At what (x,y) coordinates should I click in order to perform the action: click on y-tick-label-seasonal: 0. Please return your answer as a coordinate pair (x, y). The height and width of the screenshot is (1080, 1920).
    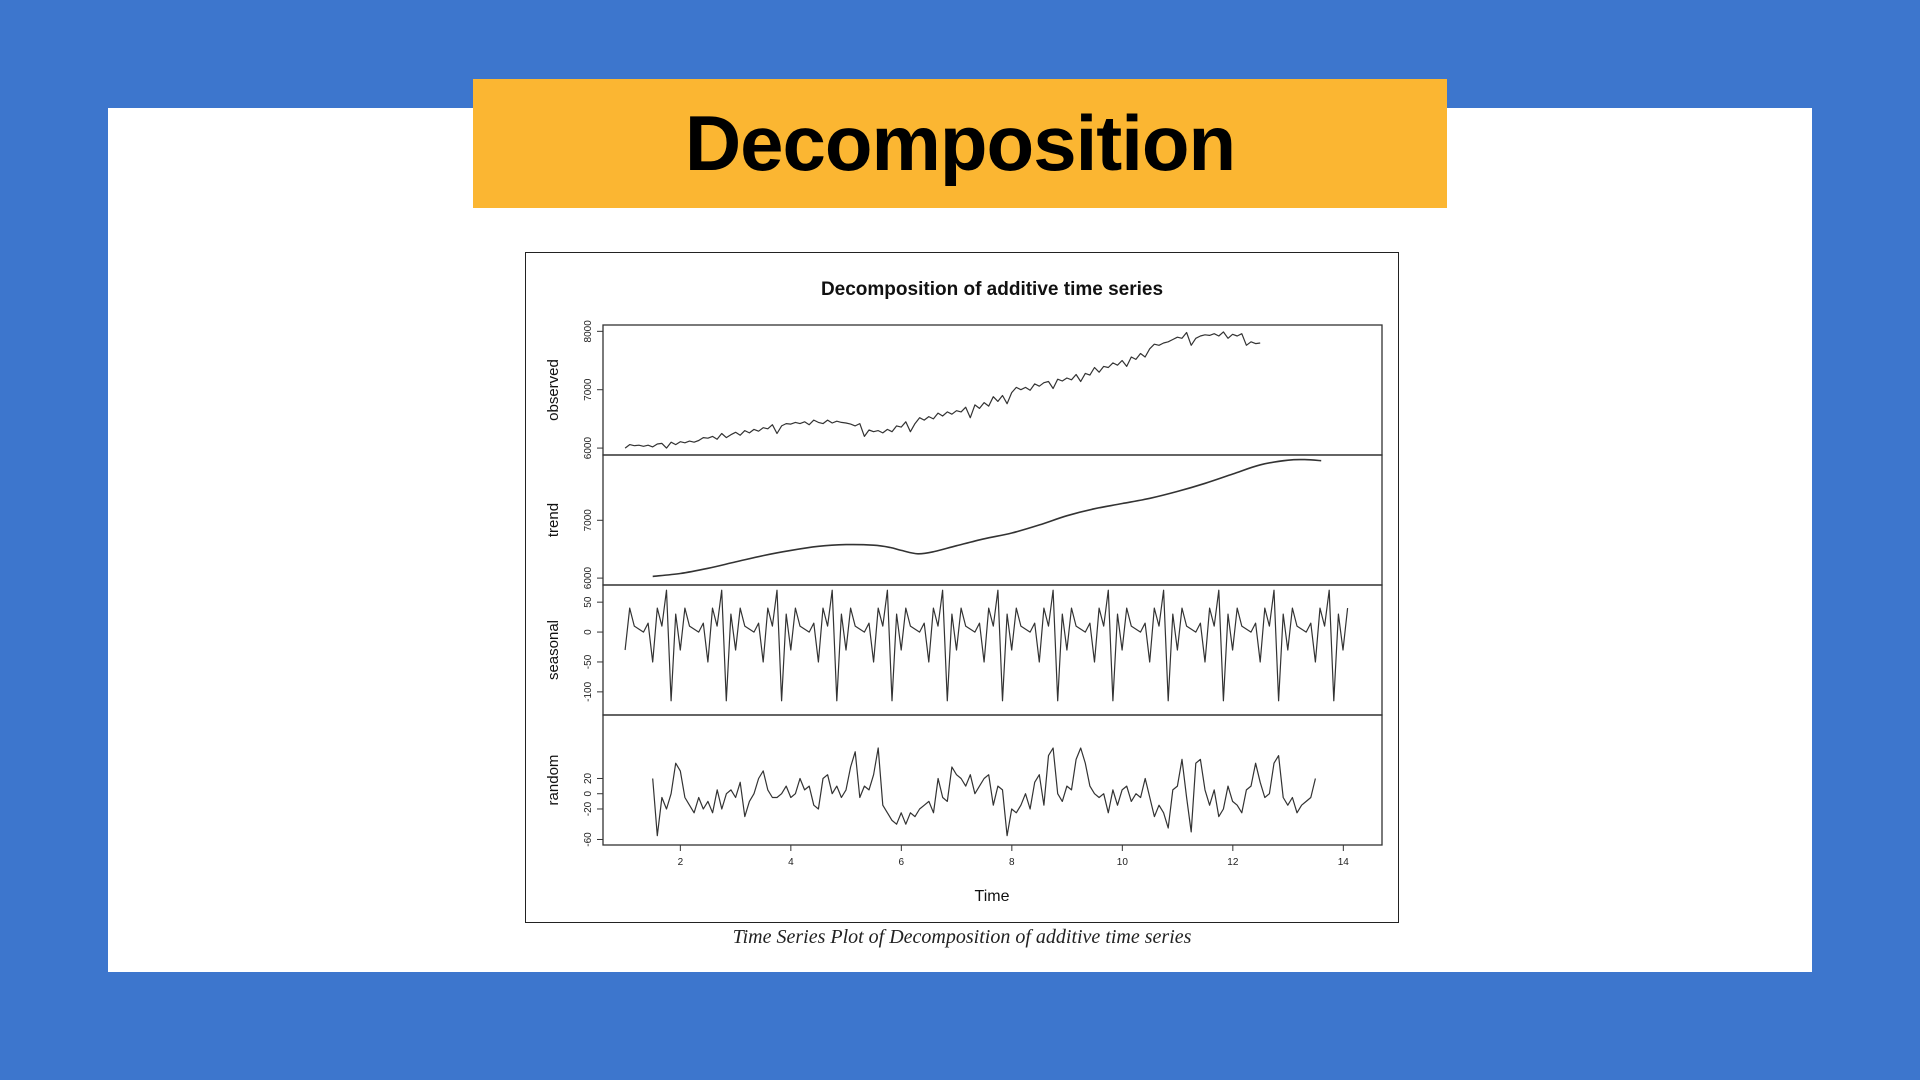
    Looking at the image, I should click on (588, 632).